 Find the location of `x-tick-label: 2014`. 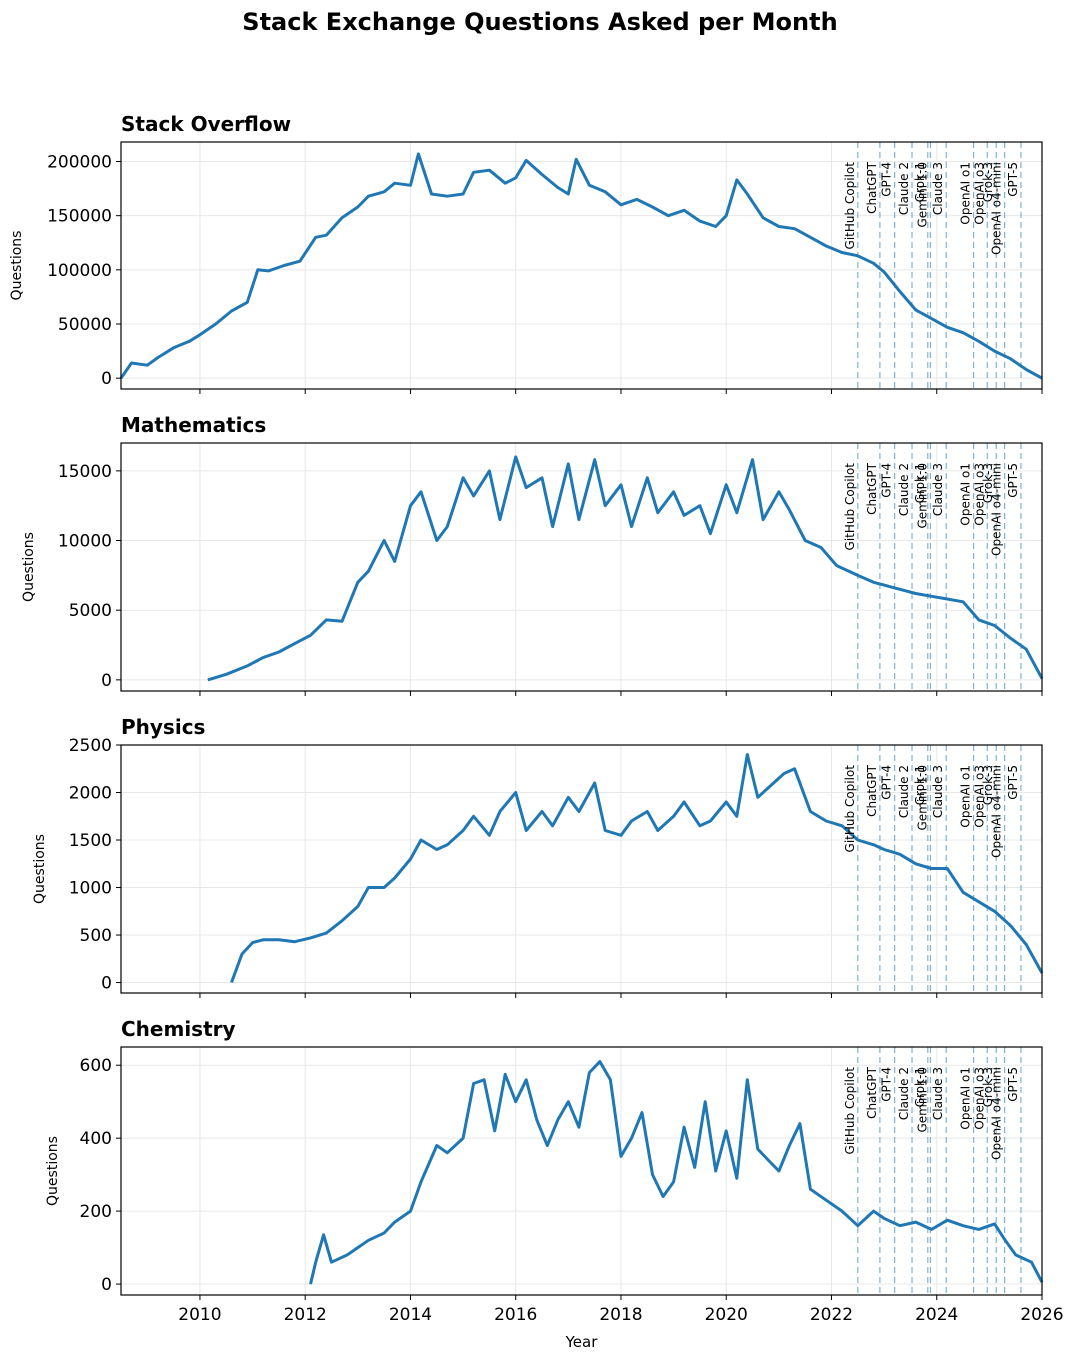

x-tick-label: 2014 is located at coordinates (410, 1315).